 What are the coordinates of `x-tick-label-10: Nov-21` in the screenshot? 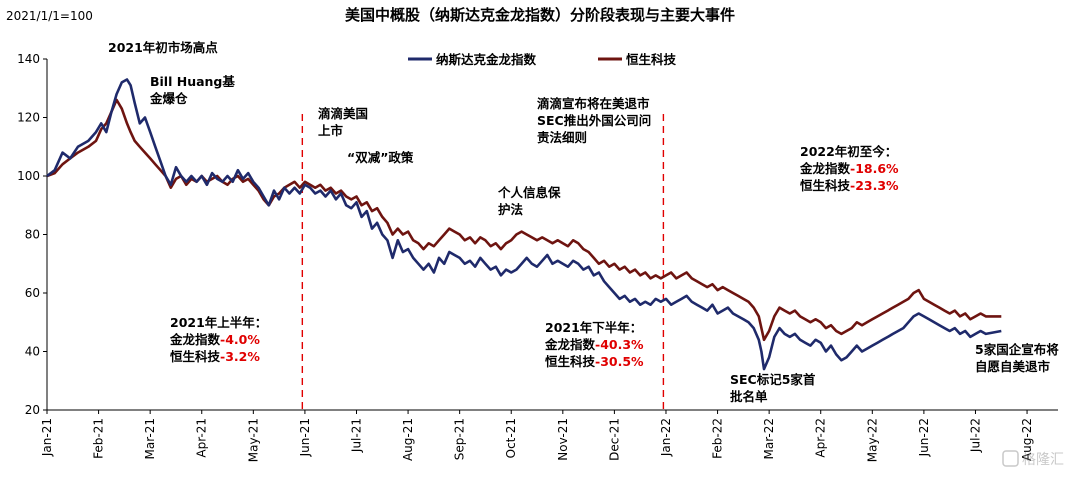 It's located at (563, 439).